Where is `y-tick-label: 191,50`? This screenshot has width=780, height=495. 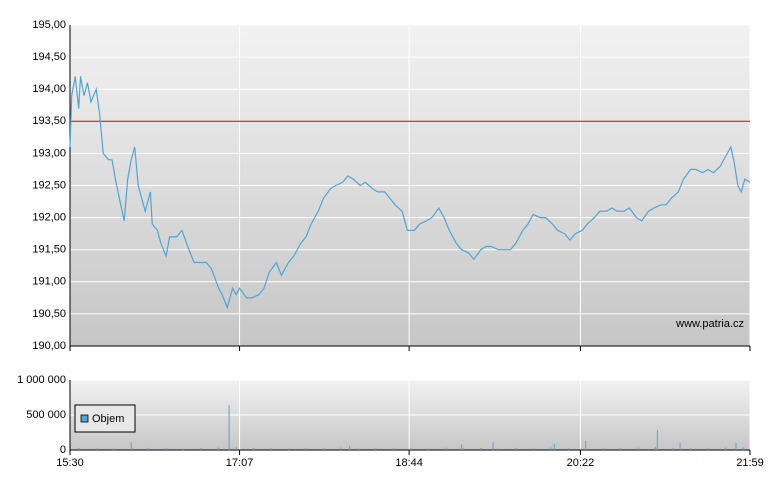
y-tick-label: 191,50 is located at coordinates (49, 250).